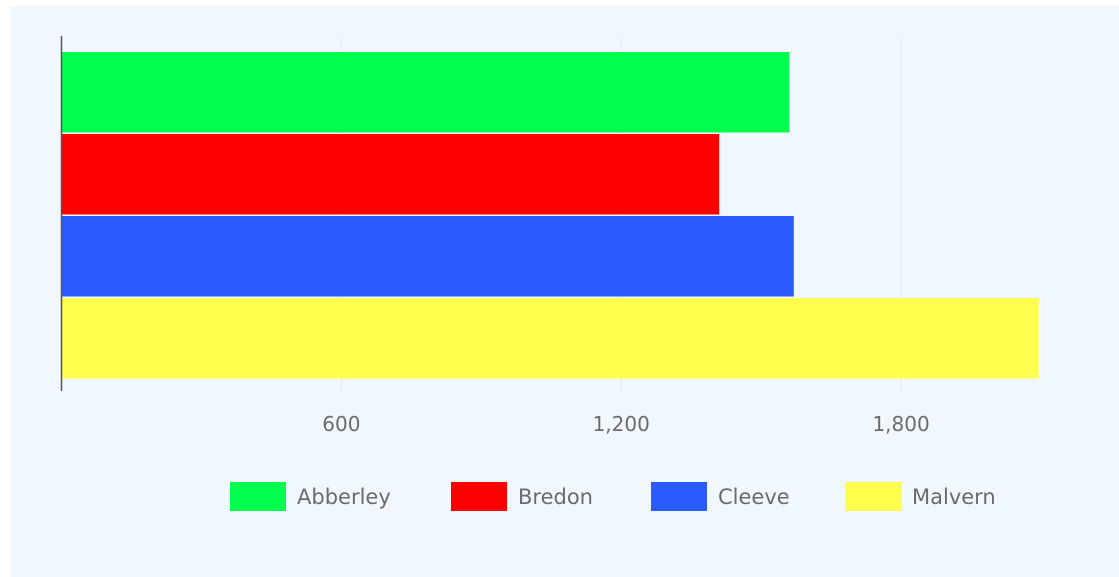  Describe the element at coordinates (754, 497) in the screenshot. I see `legend-label-cleeve: Cleeve` at that location.